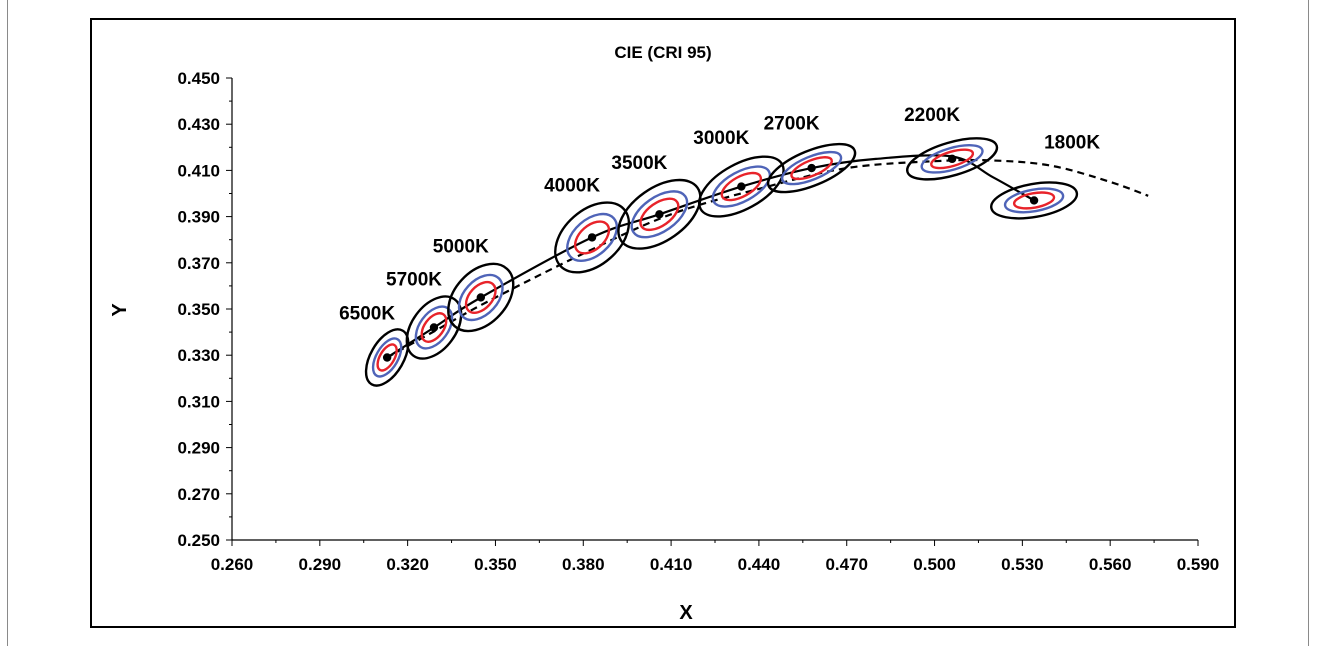 This screenshot has width=1320, height=646. What do you see at coordinates (198, 494) in the screenshot?
I see `y-tick-label: 0.270` at bounding box center [198, 494].